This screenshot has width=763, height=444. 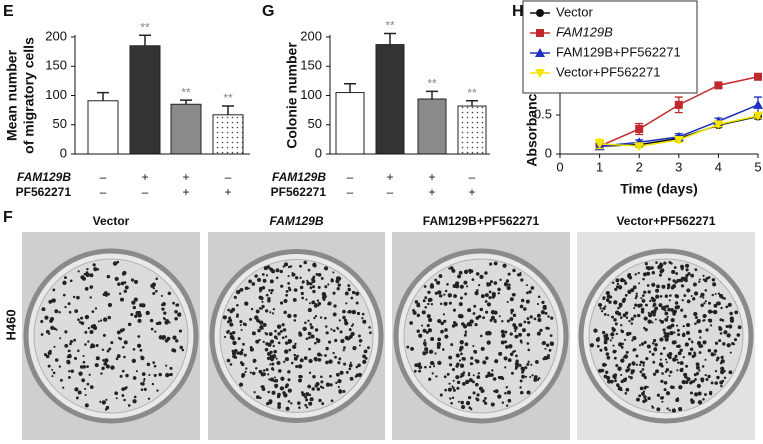 What do you see at coordinates (315, 123) in the screenshot?
I see `y-tick-label: 50` at bounding box center [315, 123].